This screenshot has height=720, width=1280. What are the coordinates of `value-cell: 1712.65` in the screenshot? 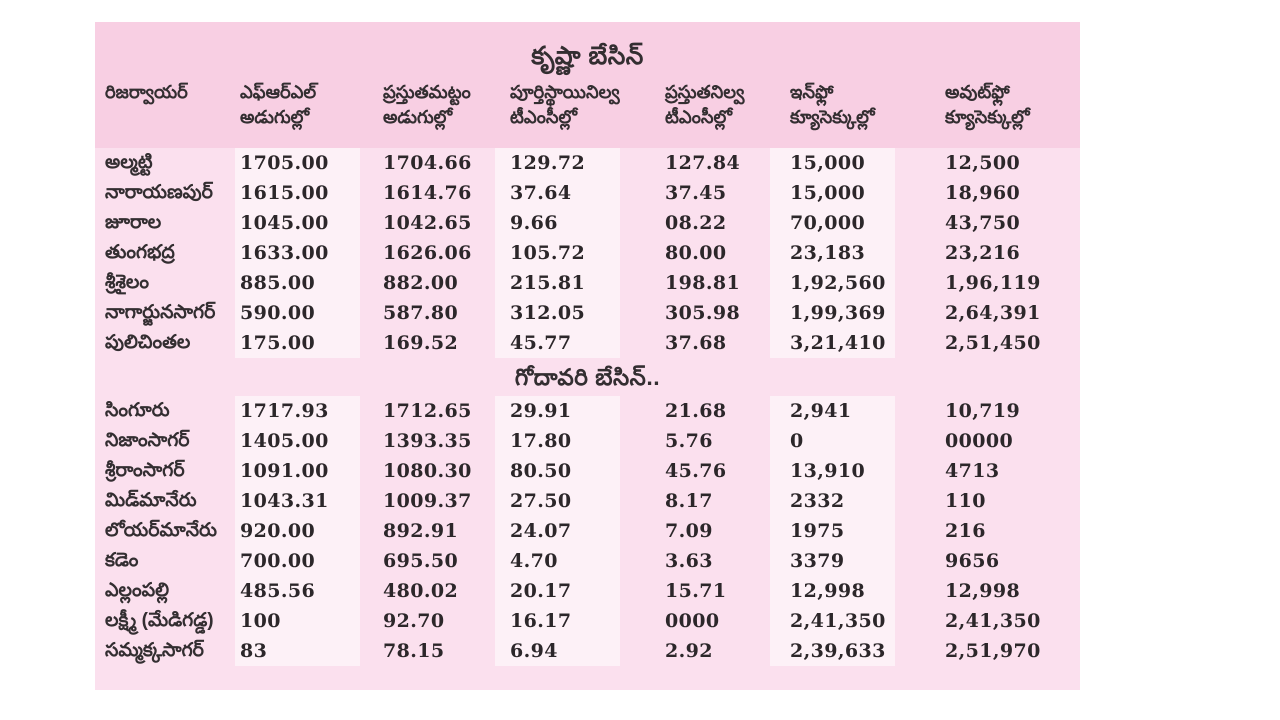 It's located at (427, 411).